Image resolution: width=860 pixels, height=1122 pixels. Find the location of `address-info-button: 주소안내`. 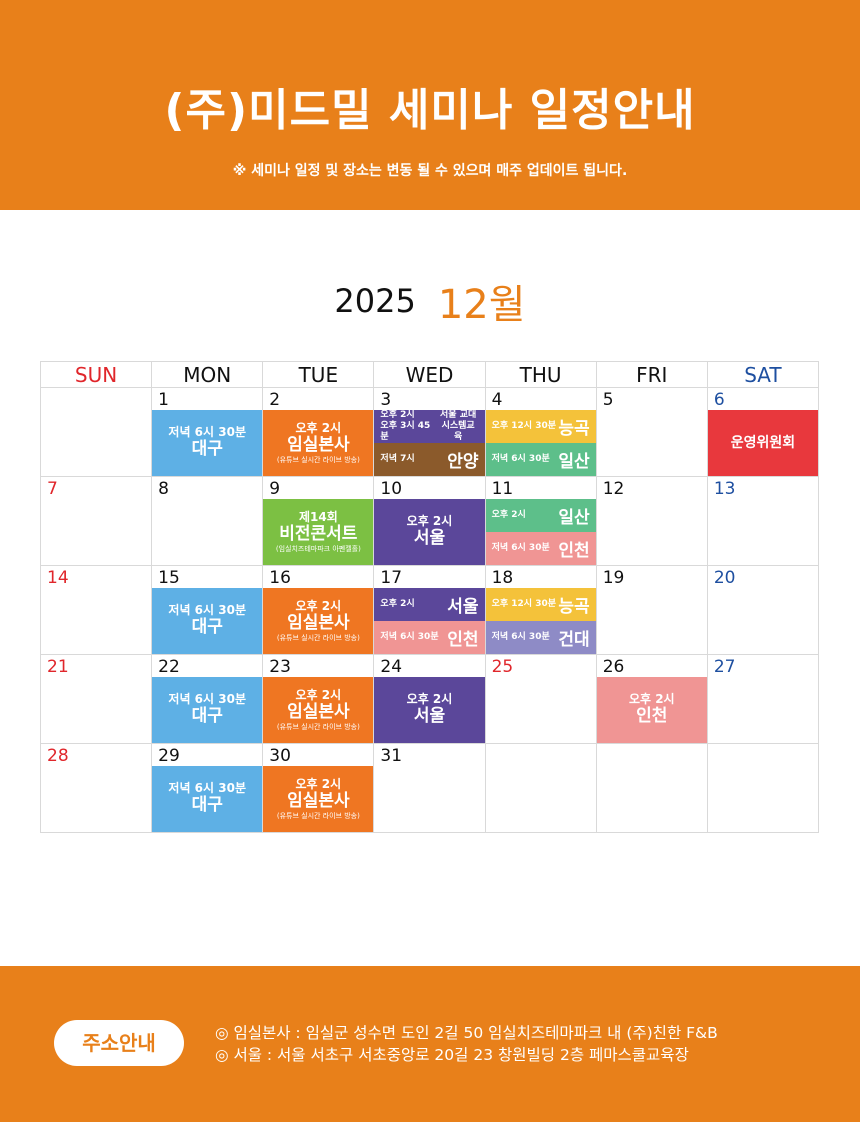

address-info-button: 주소안내 is located at coordinates (119, 1043).